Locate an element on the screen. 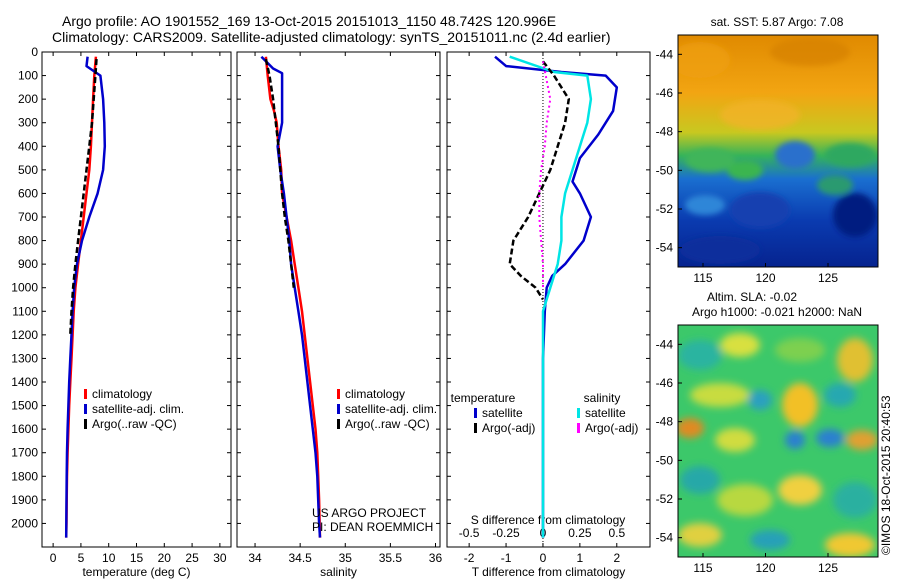  sla-map-axes: 115 120 125 -44 -46 -48 -50 -52 -54 is located at coordinates (747, 456).